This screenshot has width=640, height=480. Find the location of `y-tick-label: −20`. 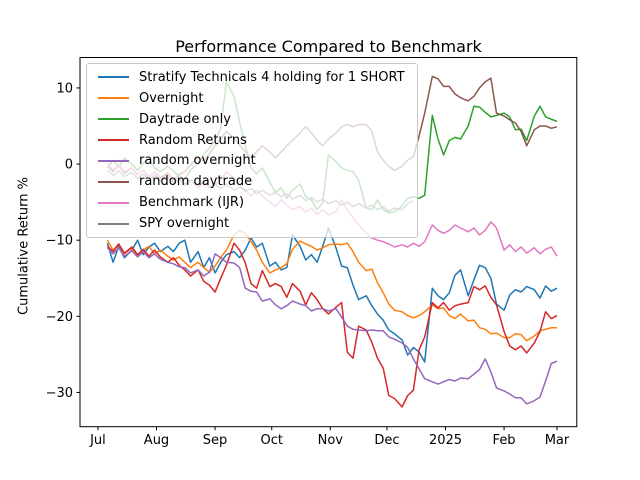

y-tick-label: −20 is located at coordinates (59, 317).